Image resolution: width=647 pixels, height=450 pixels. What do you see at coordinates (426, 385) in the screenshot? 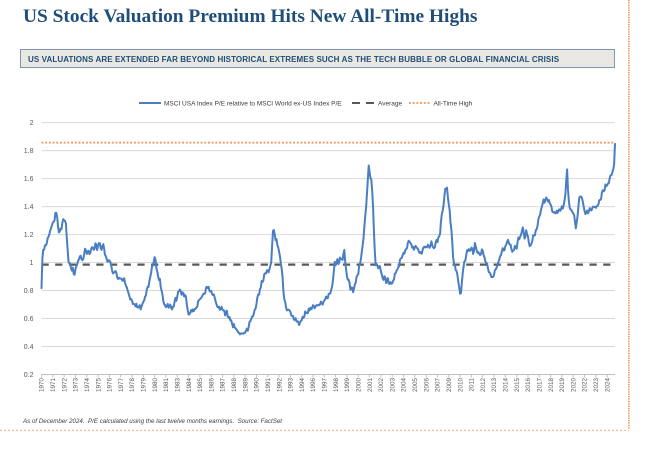
I see `svg-text: 2006` at bounding box center [426, 385].